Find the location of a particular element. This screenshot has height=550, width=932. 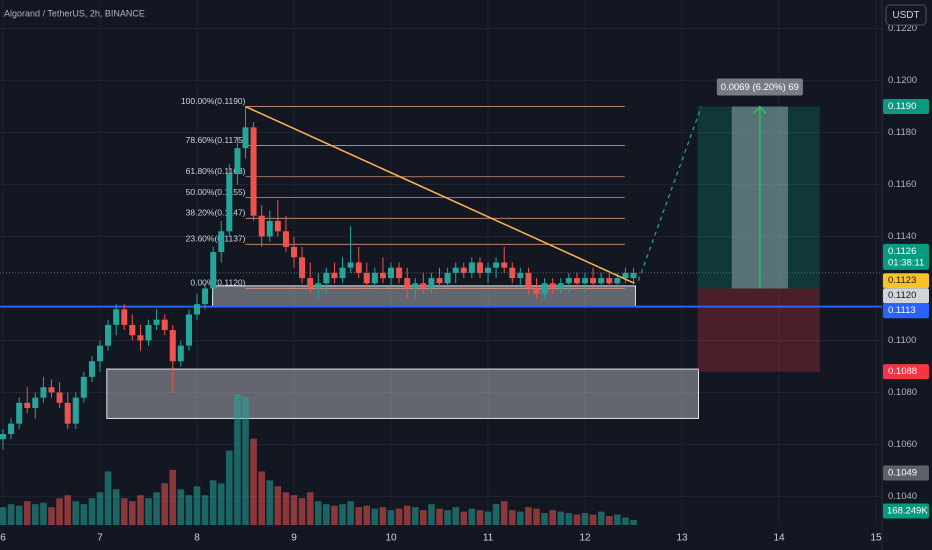

currency-label: USDT is located at coordinates (905, 15).